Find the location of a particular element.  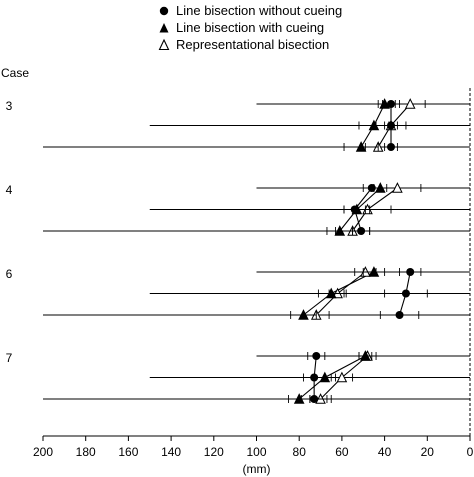

legend-item-with-cueing: Line bisection with cueing is located at coordinates (271, 27).